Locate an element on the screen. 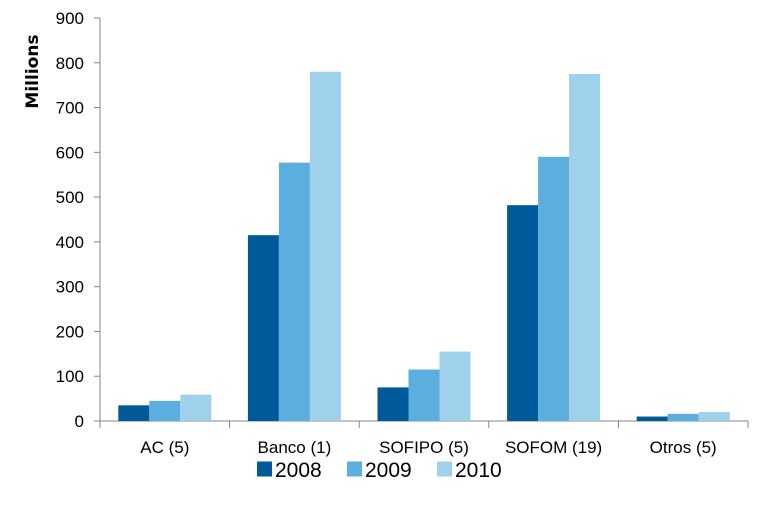 The image size is (777, 509). y-tick-label: 800 is located at coordinates (70, 63).